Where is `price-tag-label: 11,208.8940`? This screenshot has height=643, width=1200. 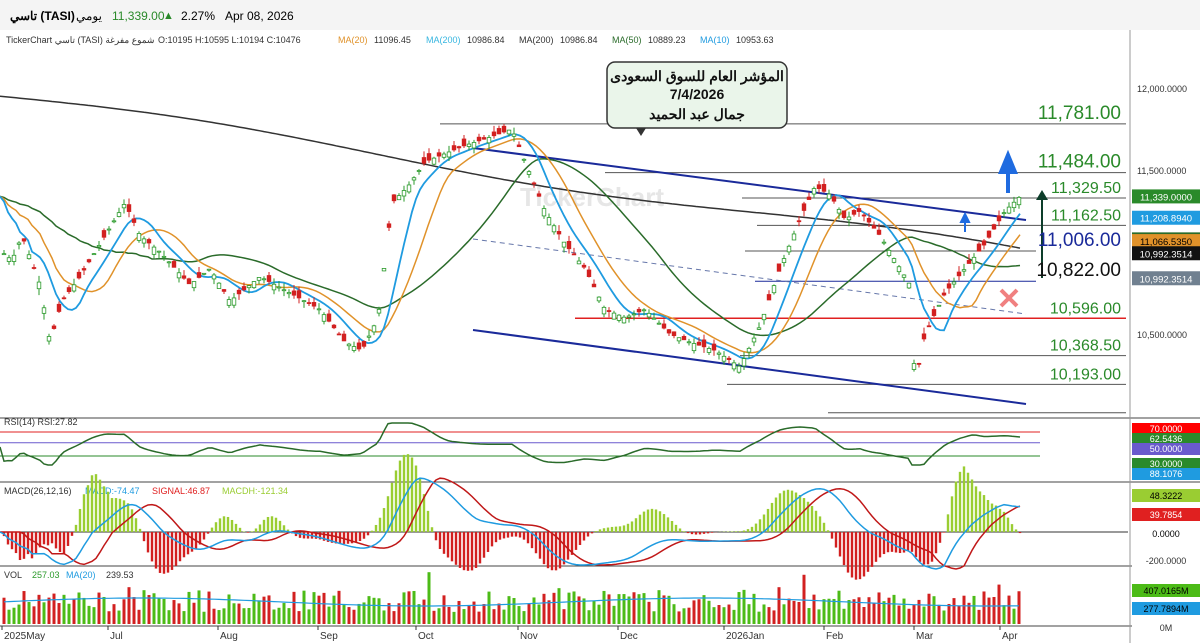 price-tag-label: 11,208.8940 is located at coordinates (1166, 219).